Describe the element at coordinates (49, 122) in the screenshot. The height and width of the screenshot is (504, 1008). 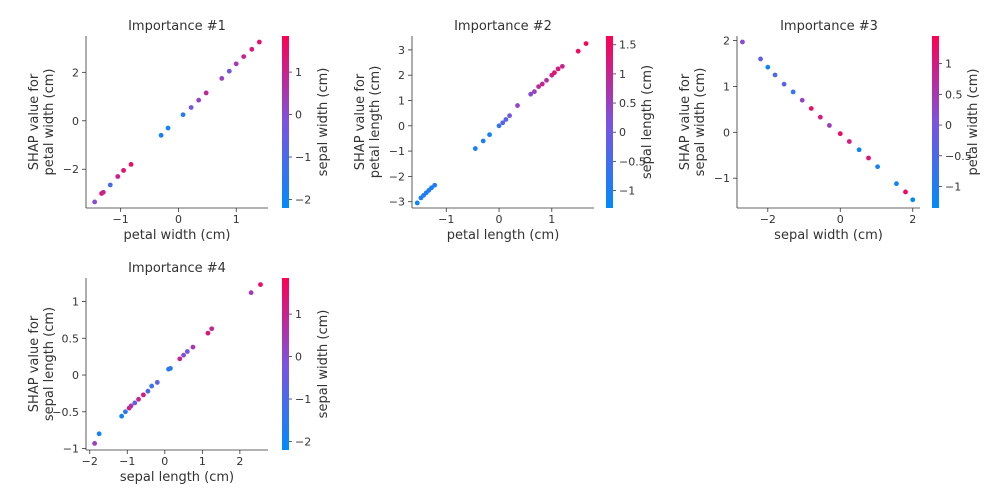
I see `y-axis-label-line-2: petal width (cm)` at that location.